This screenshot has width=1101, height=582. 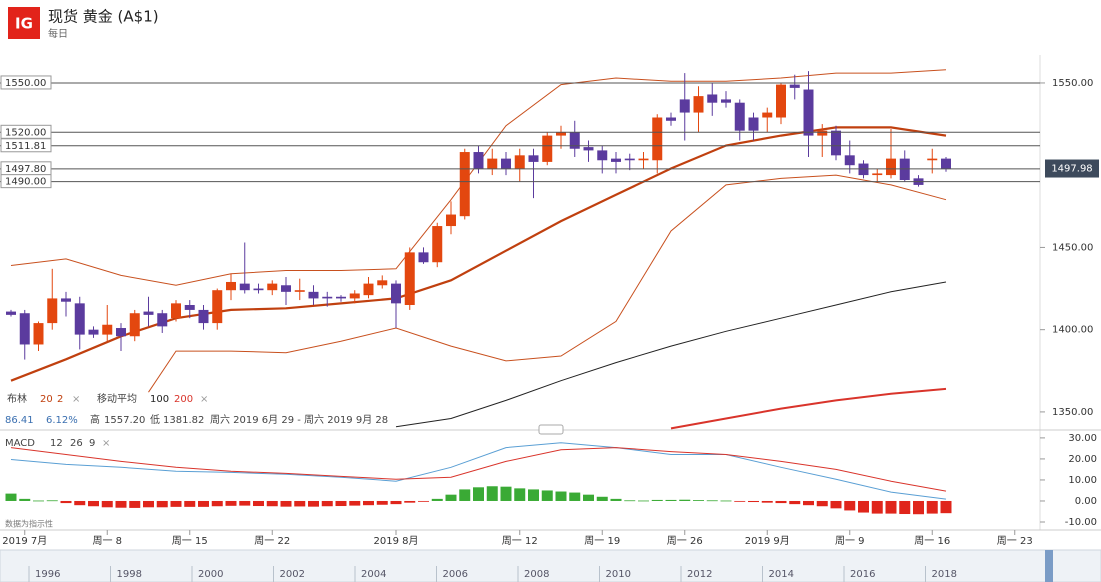 I want to click on navigator-year: 2018, so click(x=944, y=574).